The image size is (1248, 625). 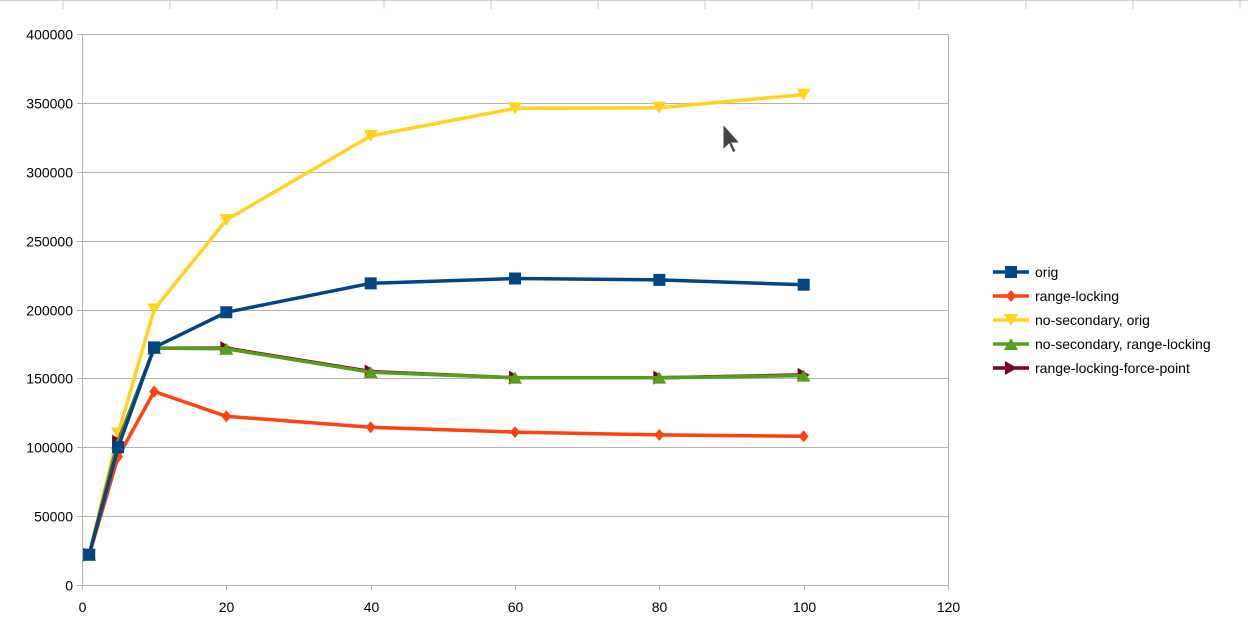 What do you see at coordinates (49, 448) in the screenshot?
I see `y-tick-label: 100000` at bounding box center [49, 448].